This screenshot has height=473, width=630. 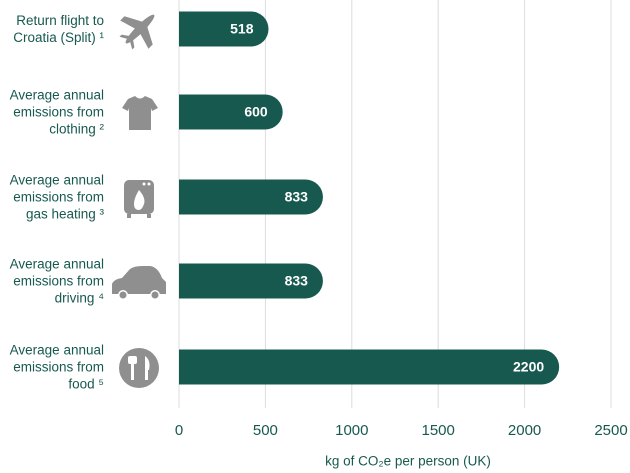 What do you see at coordinates (58, 29) in the screenshot?
I see `category-label: Return flight to Croatia (Split) ¹` at bounding box center [58, 29].